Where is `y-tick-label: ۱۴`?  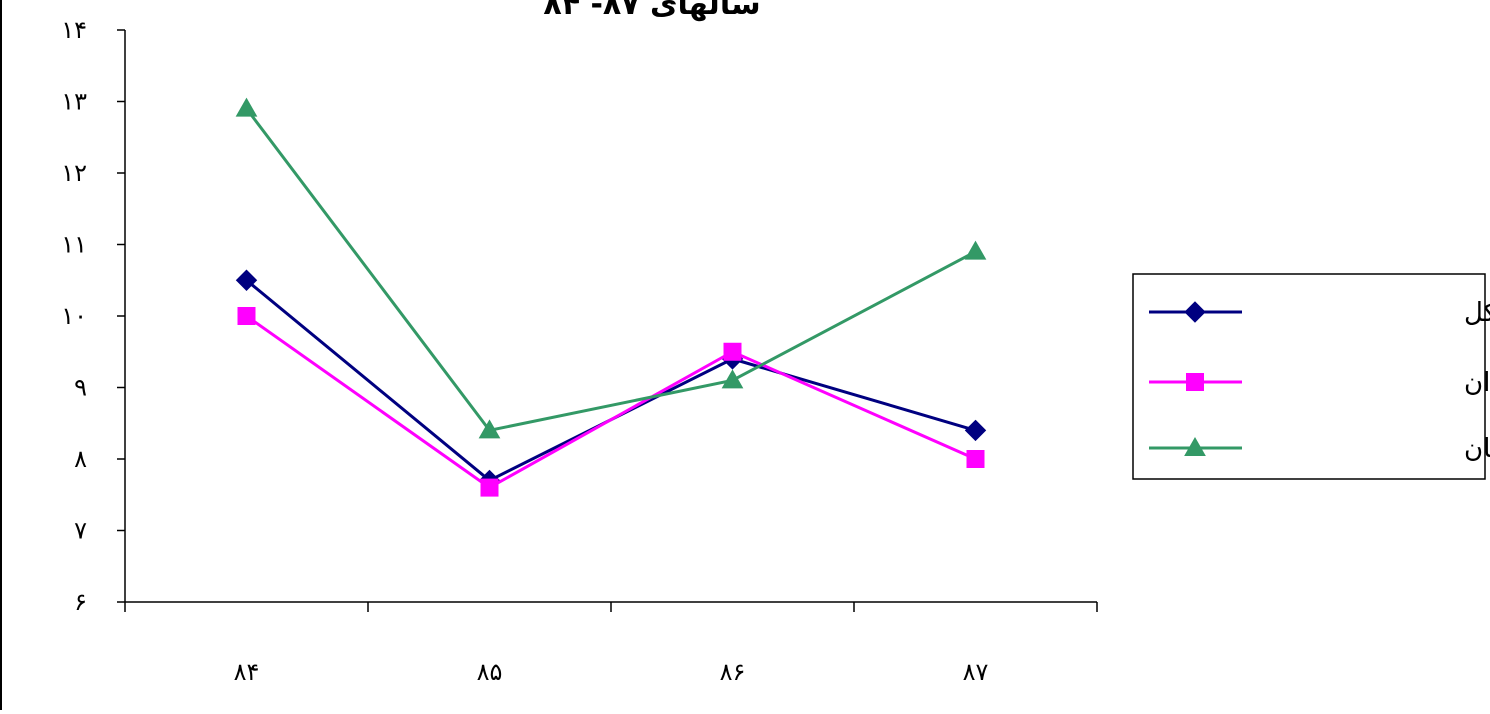 y-tick-label: ۱۴ is located at coordinates (74, 30).